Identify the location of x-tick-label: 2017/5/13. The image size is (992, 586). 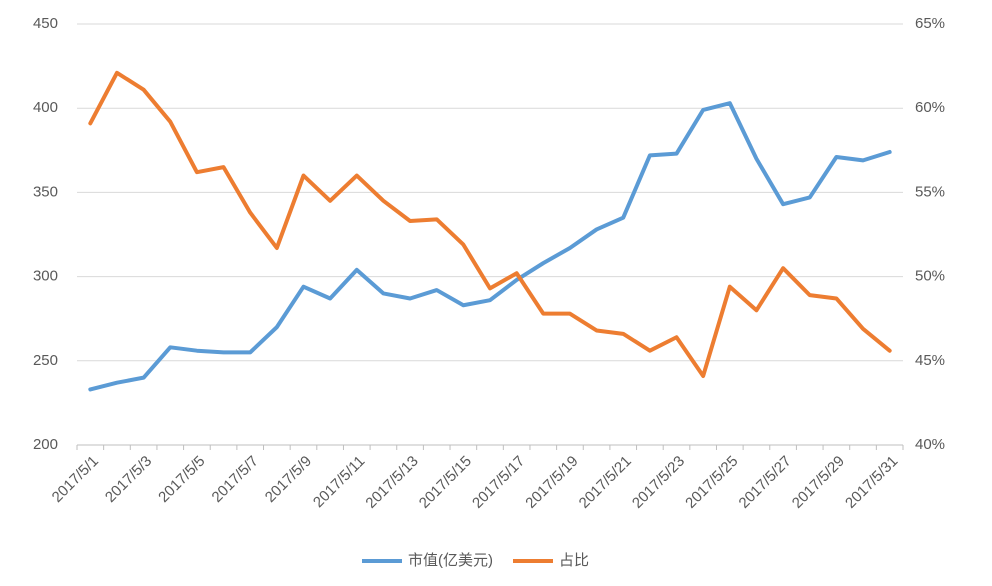
(391, 482).